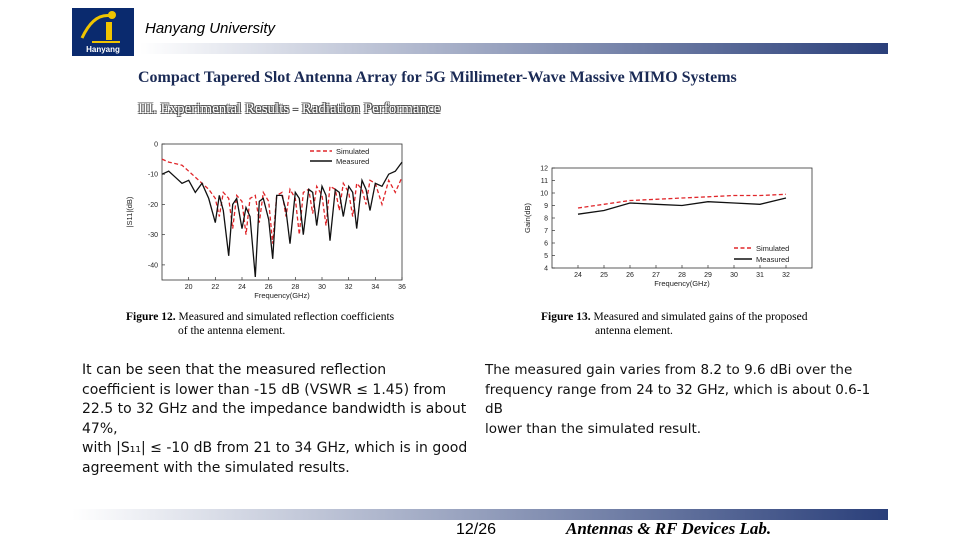  I want to click on y-axis-label: Gain(dB), so click(527, 217).